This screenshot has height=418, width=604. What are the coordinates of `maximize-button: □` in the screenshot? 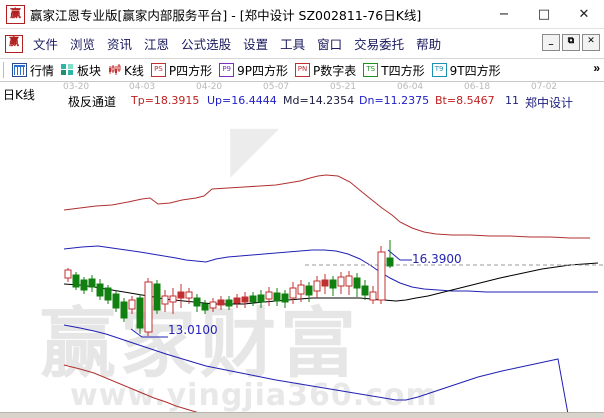 It's located at (544, 14).